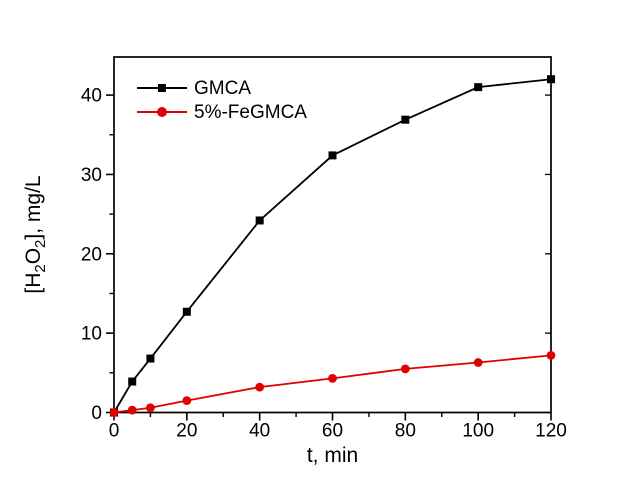 The height and width of the screenshot is (493, 639). Describe the element at coordinates (332, 455) in the screenshot. I see `x-axis-title: t, min` at that location.